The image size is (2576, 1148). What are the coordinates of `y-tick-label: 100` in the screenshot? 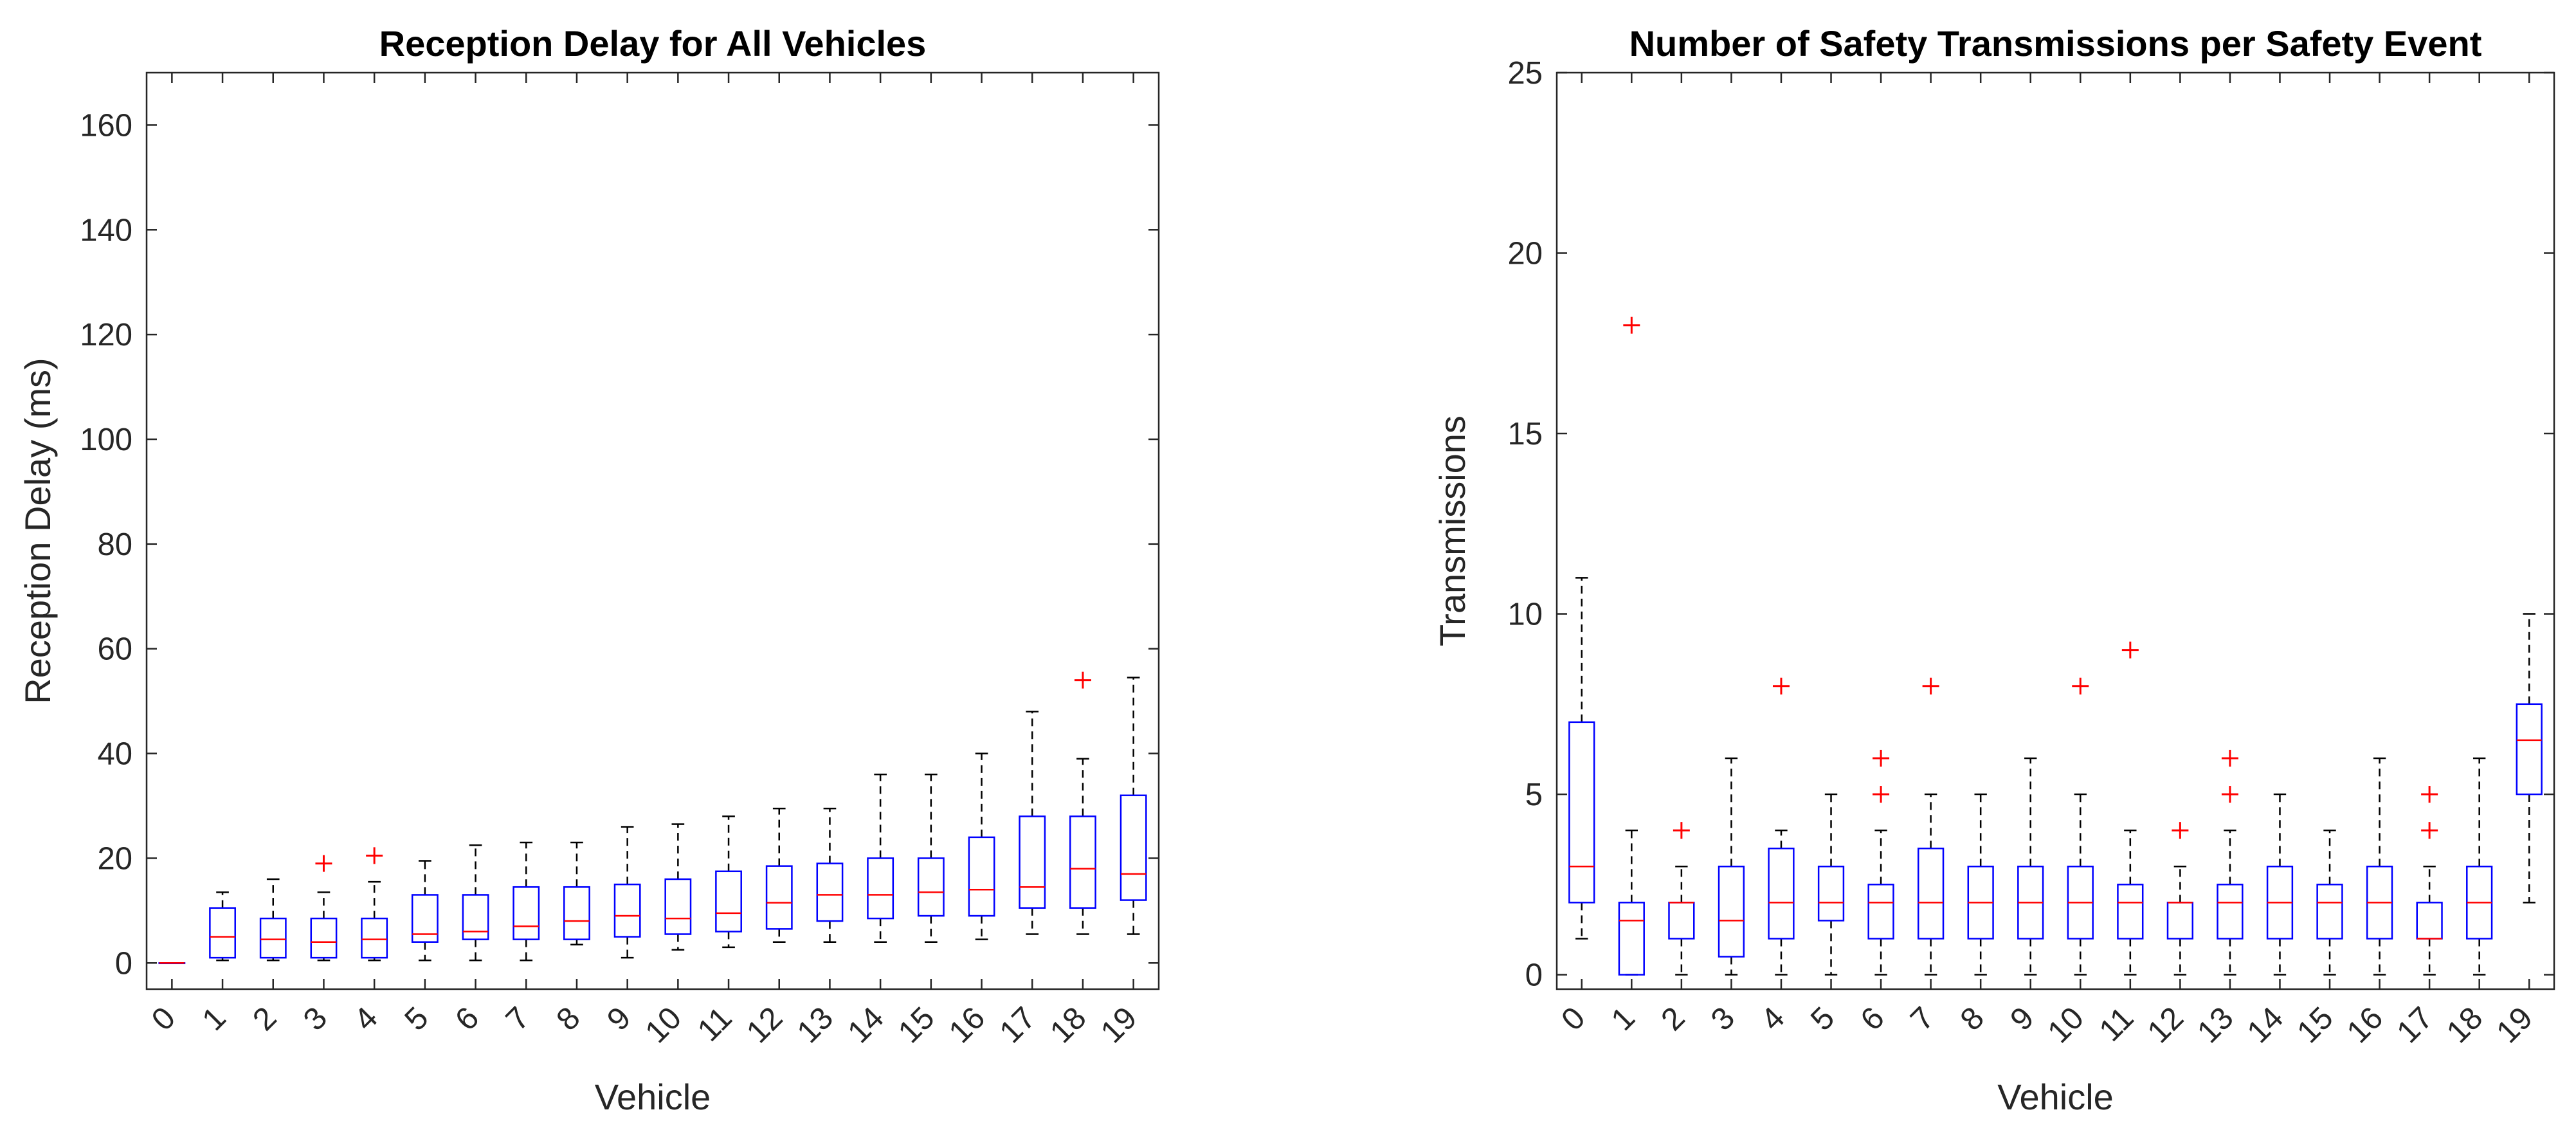 It's located at (106, 440).